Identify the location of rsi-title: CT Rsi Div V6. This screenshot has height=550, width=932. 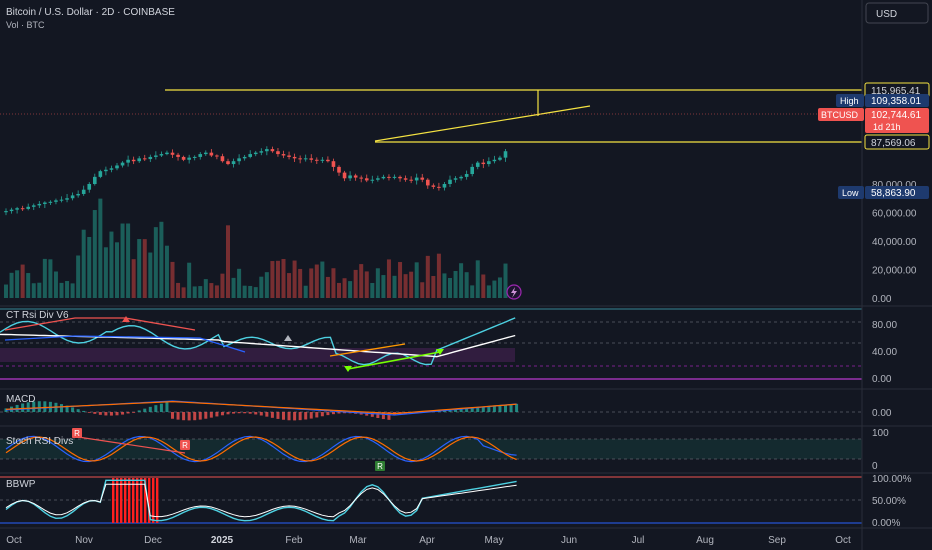
(37, 315).